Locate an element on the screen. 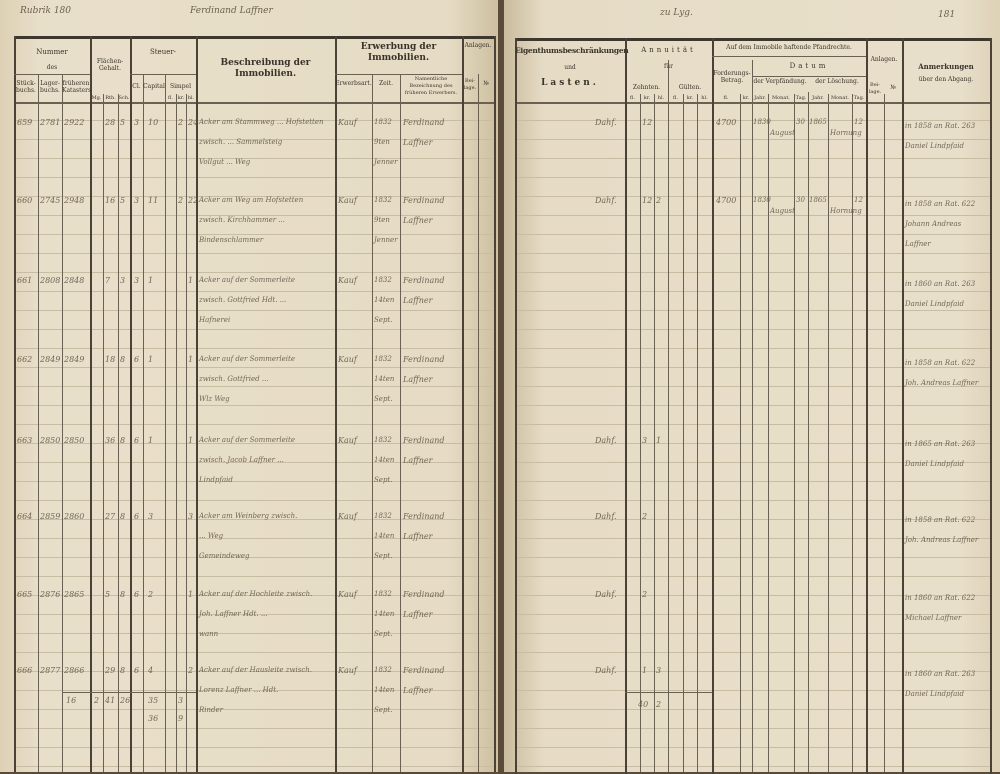  header-steuer: Steuer- is located at coordinates (163, 52).